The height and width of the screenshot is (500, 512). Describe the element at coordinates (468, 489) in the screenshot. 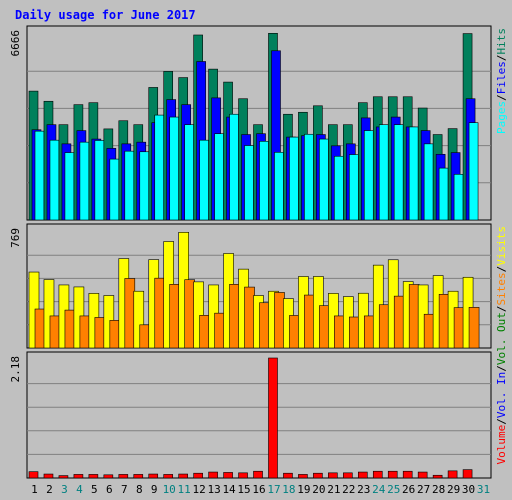

I see `x-tick-label: 30` at that location.